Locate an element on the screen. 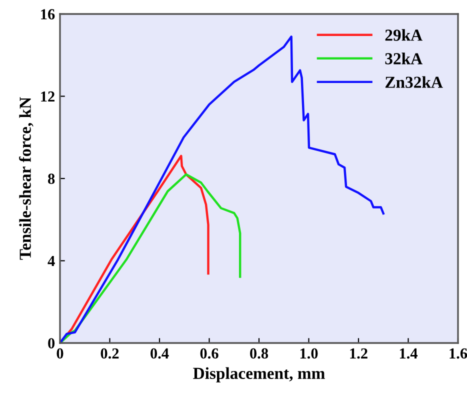 This screenshot has width=467, height=403. x-tick-label: 0 is located at coordinates (60, 353).